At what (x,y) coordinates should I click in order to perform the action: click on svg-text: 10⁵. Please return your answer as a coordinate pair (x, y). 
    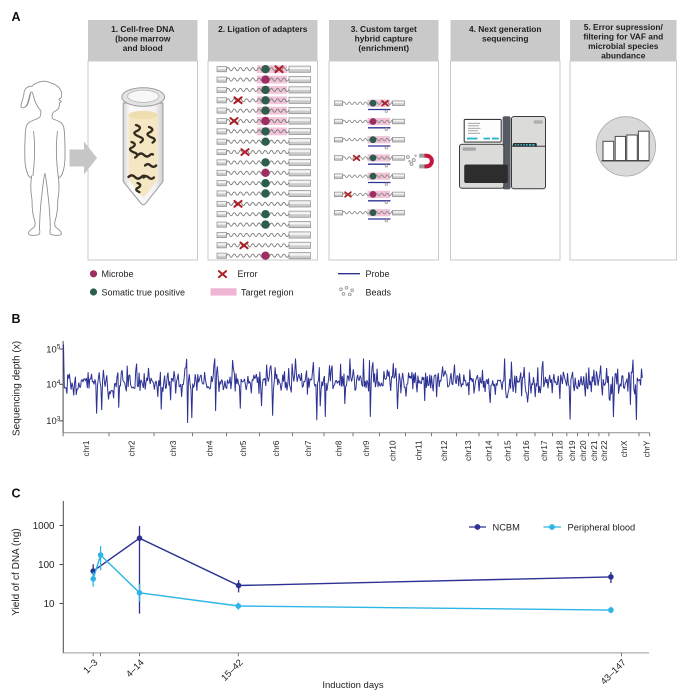
    Looking at the image, I should click on (53, 348).